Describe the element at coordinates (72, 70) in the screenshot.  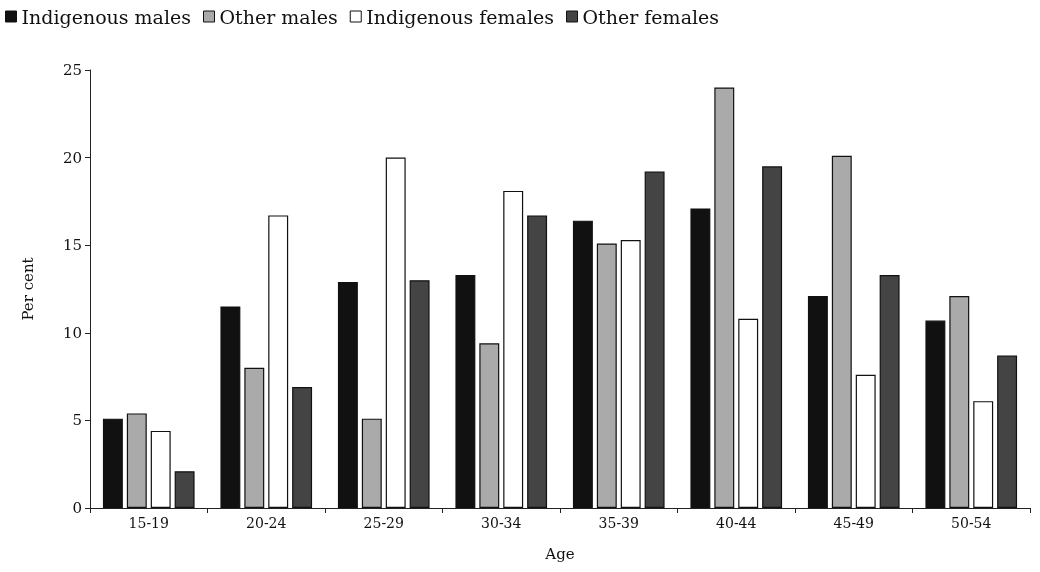
I see `y-tick-label: 25` at that location.